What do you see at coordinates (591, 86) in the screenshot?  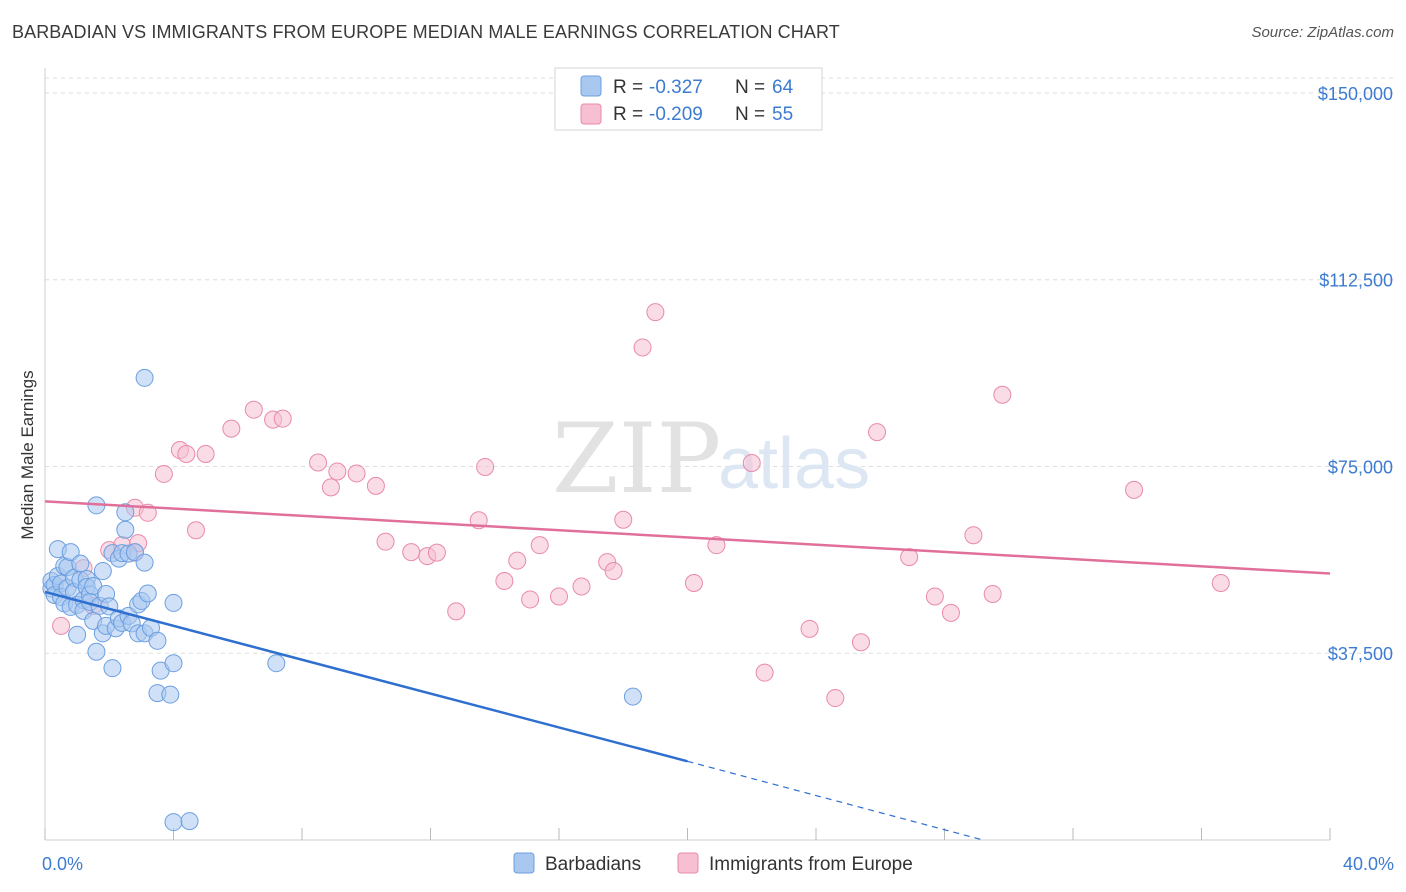 I see `legend-swatch-barbadians` at bounding box center [591, 86].